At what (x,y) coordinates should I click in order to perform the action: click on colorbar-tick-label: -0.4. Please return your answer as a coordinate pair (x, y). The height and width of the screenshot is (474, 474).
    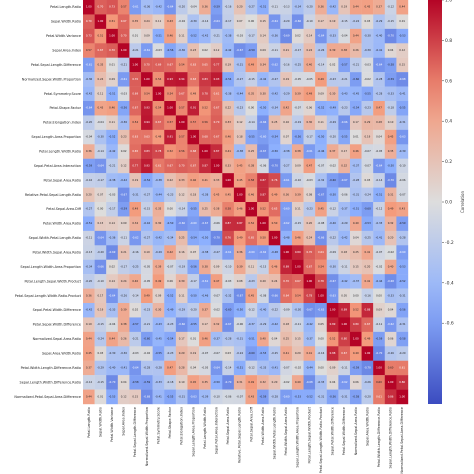
    Looking at the image, I should click on (449, 283).